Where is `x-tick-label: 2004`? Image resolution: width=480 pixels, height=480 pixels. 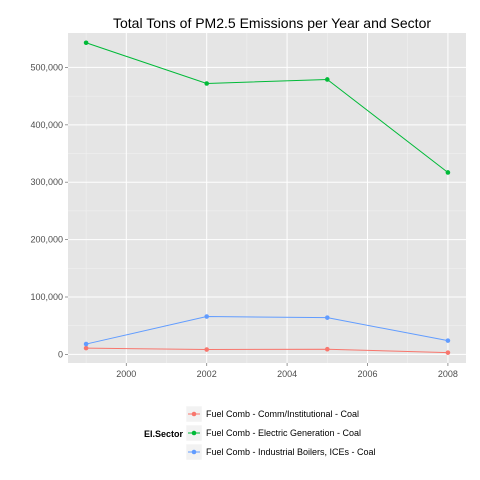 x-tick-label: 2004 is located at coordinates (287, 374).